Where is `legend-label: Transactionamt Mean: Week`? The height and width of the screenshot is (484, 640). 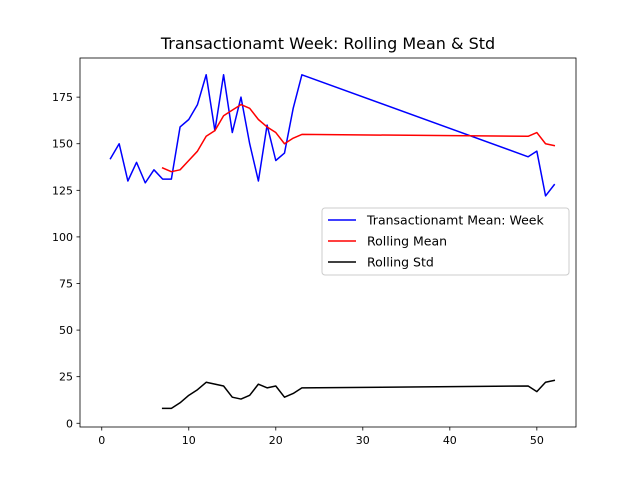
legend-label: Transactionamt Mean: Week is located at coordinates (455, 220).